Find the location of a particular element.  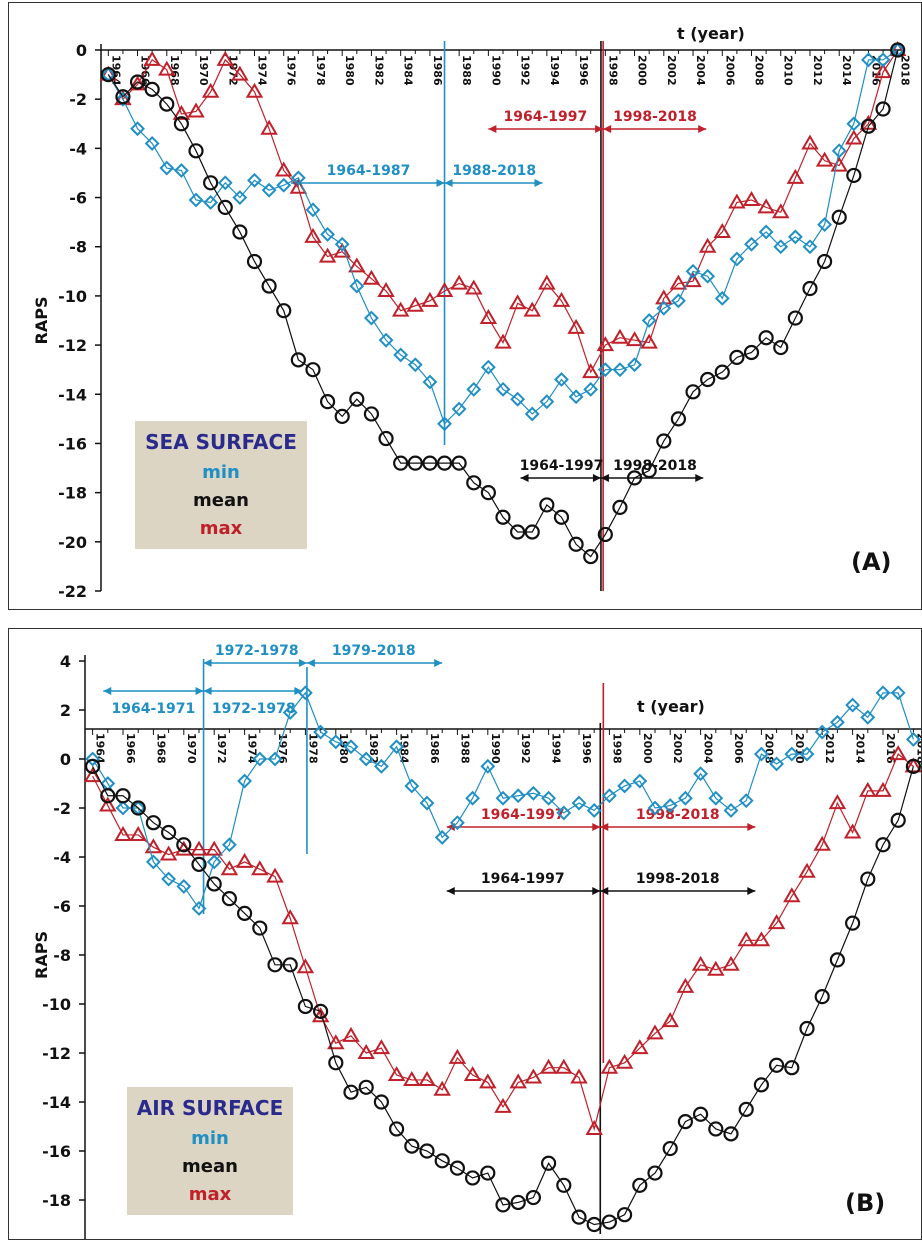

y-tick-label: -8 is located at coordinates (78, 247).